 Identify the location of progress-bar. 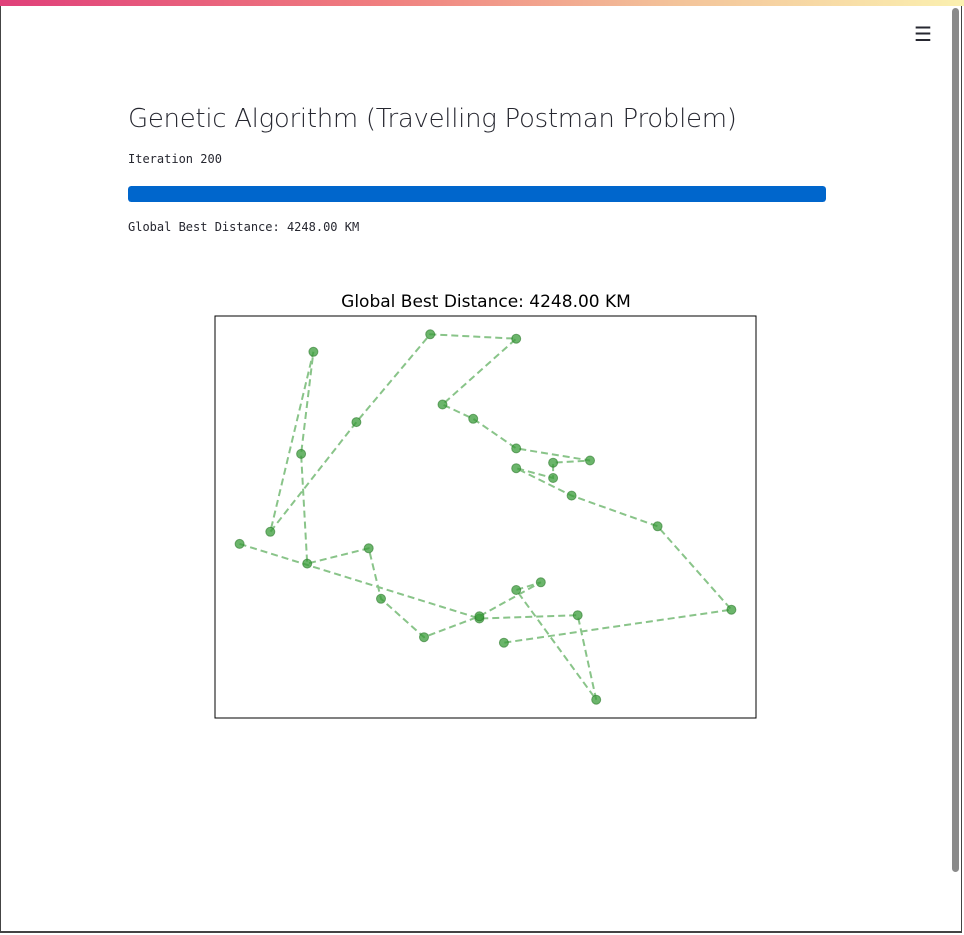
(477, 194).